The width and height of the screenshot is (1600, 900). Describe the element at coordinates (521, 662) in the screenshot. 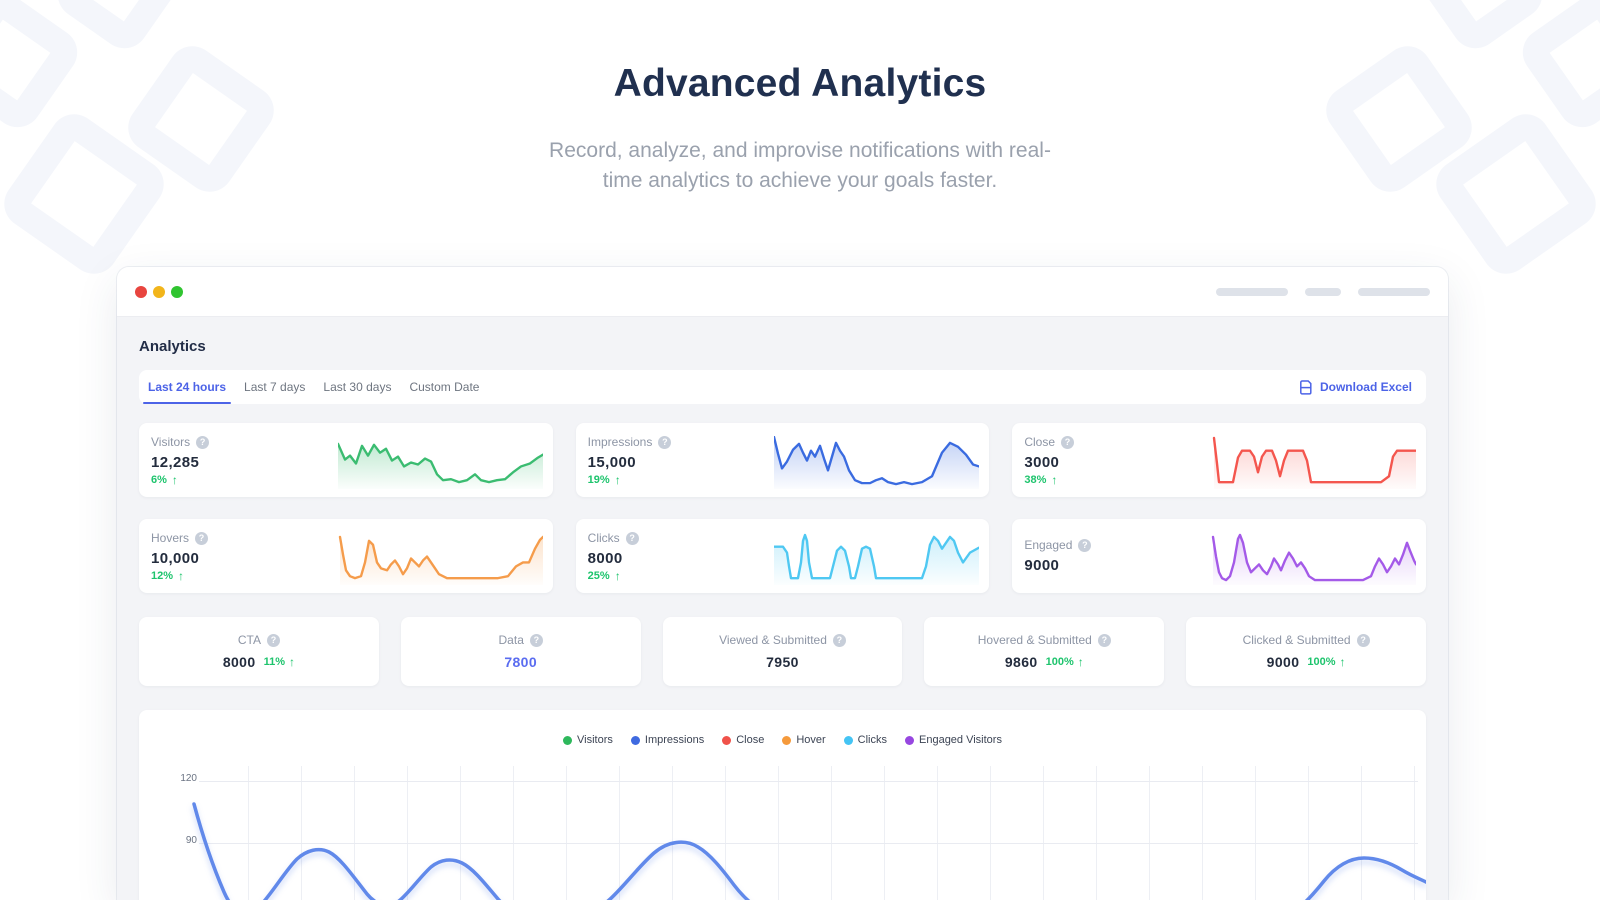

I see `summary-value: 7800` at that location.